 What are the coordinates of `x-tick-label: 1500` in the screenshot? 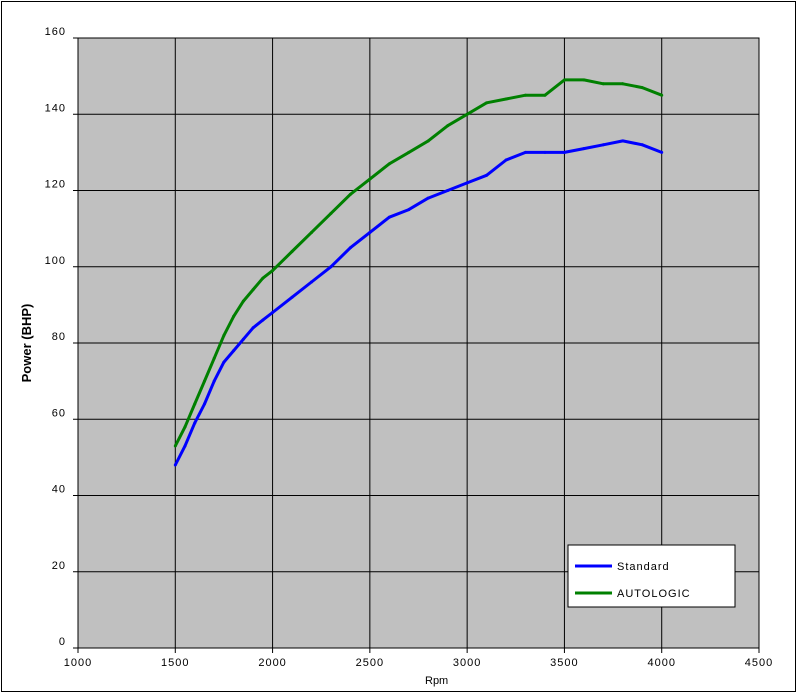 It's located at (175, 663).